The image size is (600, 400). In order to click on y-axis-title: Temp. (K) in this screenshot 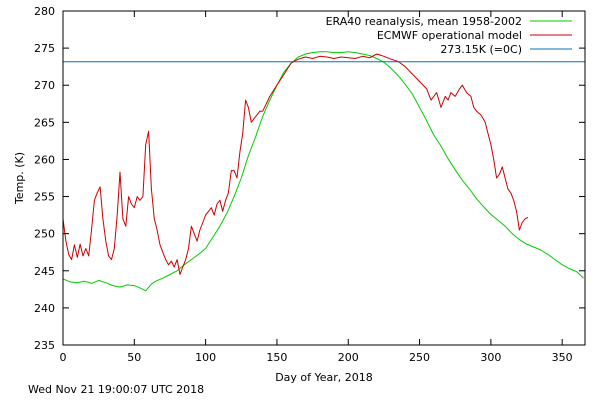, I will do `click(19, 178)`.